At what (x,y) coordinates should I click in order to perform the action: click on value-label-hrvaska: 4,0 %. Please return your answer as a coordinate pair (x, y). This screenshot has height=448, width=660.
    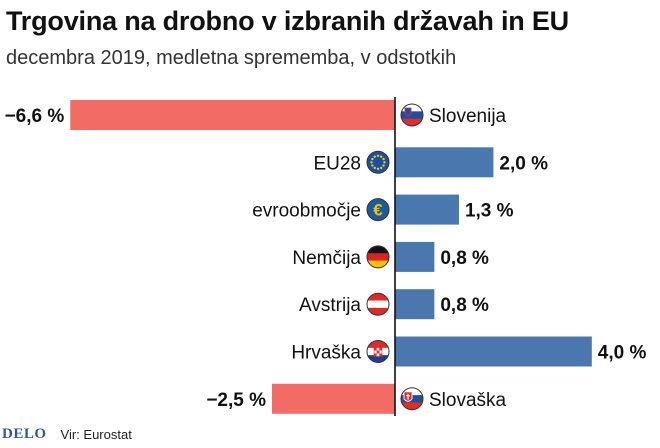
    Looking at the image, I should click on (622, 353).